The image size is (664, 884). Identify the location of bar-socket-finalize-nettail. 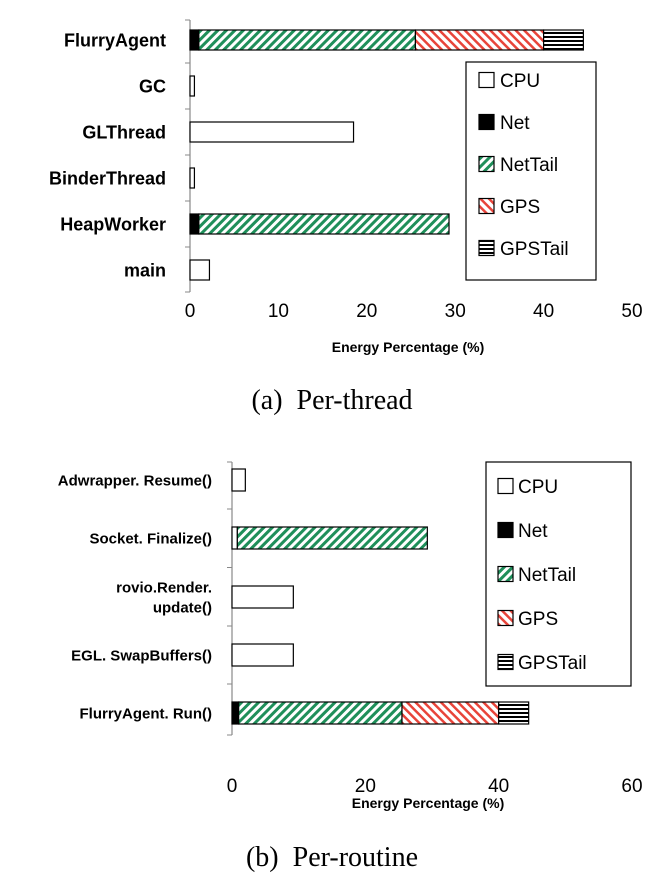
(332, 538).